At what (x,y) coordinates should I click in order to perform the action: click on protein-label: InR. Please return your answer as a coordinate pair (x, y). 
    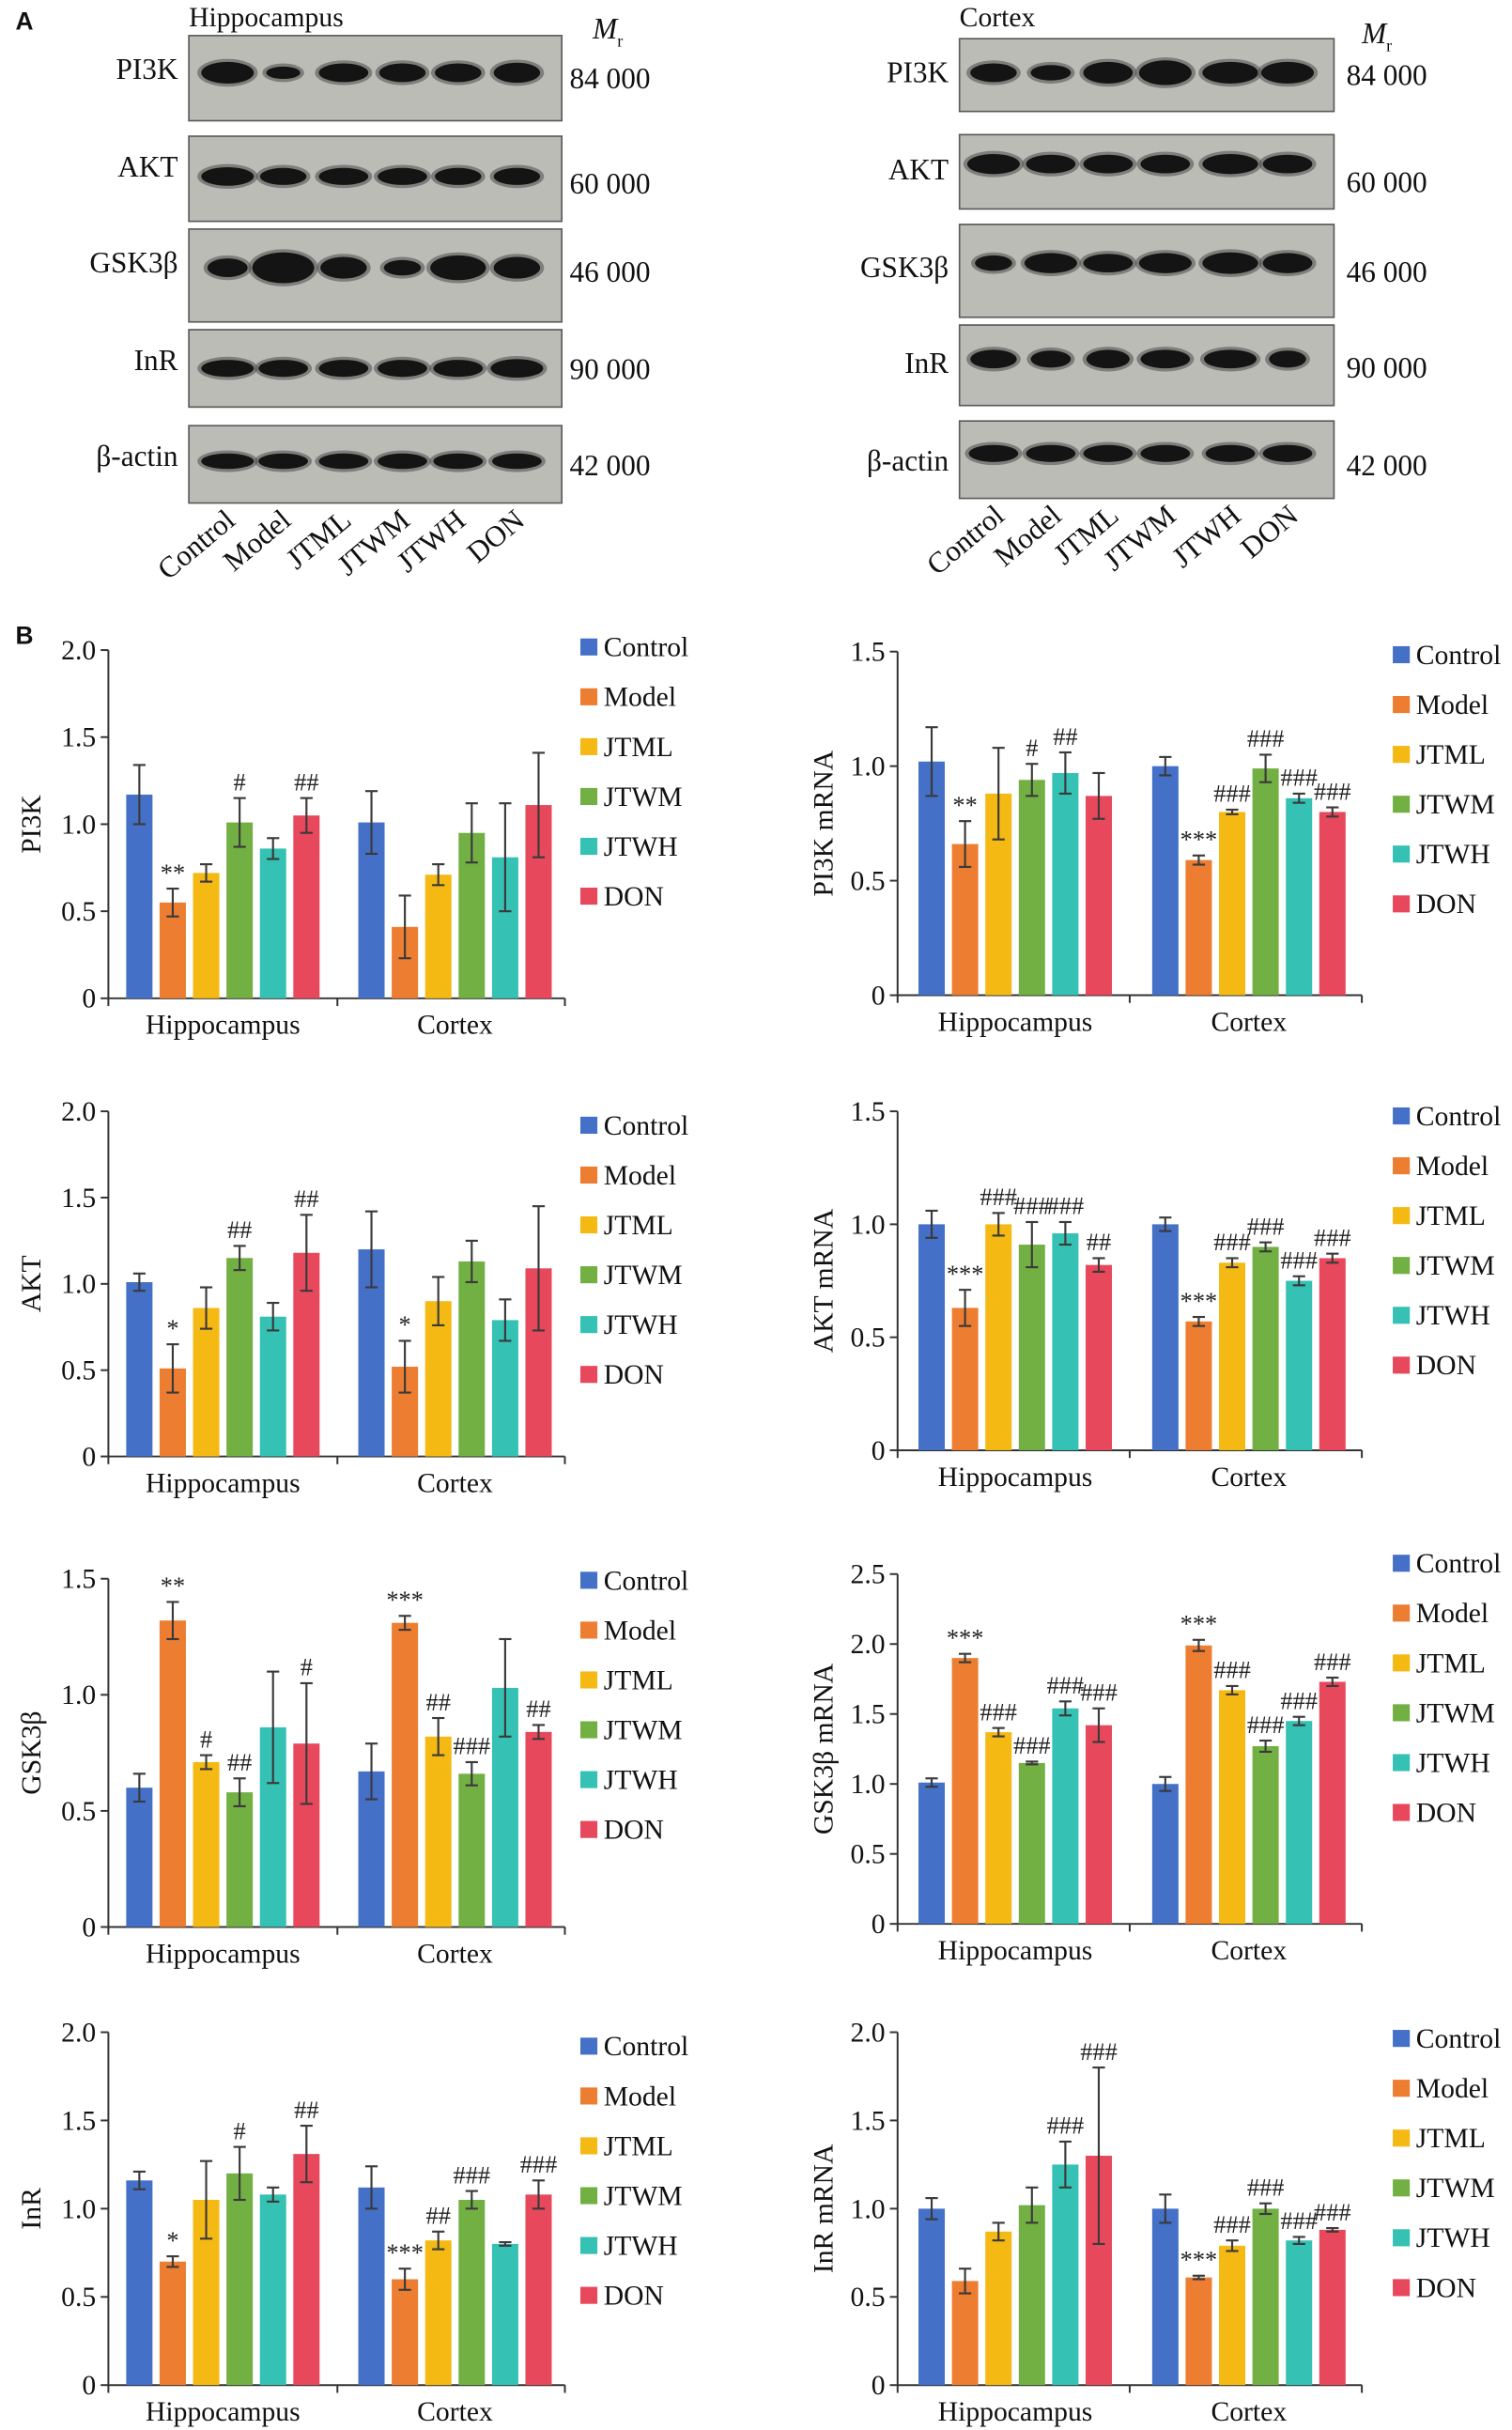
    Looking at the image, I should click on (156, 360).